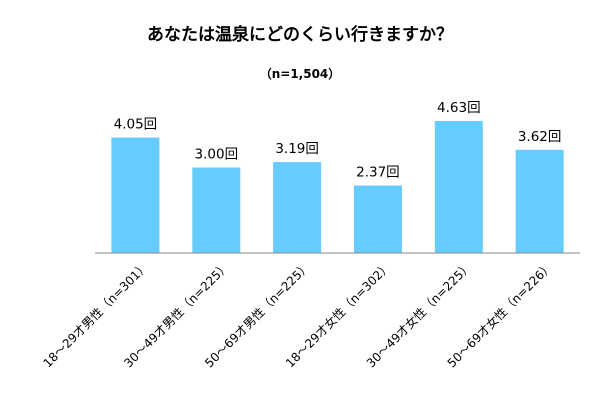 The height and width of the screenshot is (420, 600). Describe the element at coordinates (300, 73) in the screenshot. I see `chart-subtitle: （n=1,504）` at that location.